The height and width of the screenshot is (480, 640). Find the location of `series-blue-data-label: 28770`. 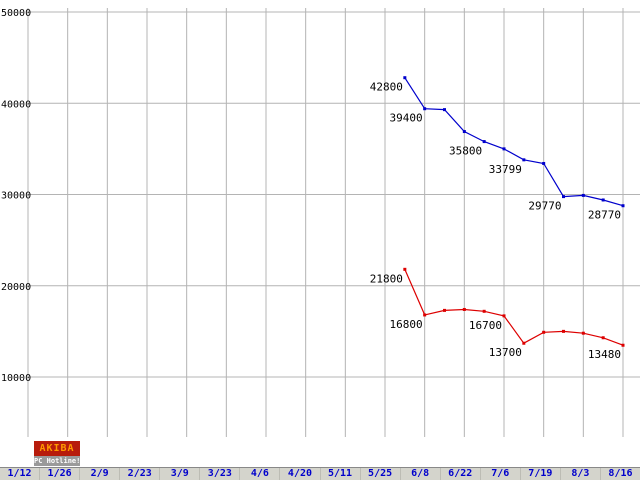

series-blue-data-label: 28770 is located at coordinates (604, 215).